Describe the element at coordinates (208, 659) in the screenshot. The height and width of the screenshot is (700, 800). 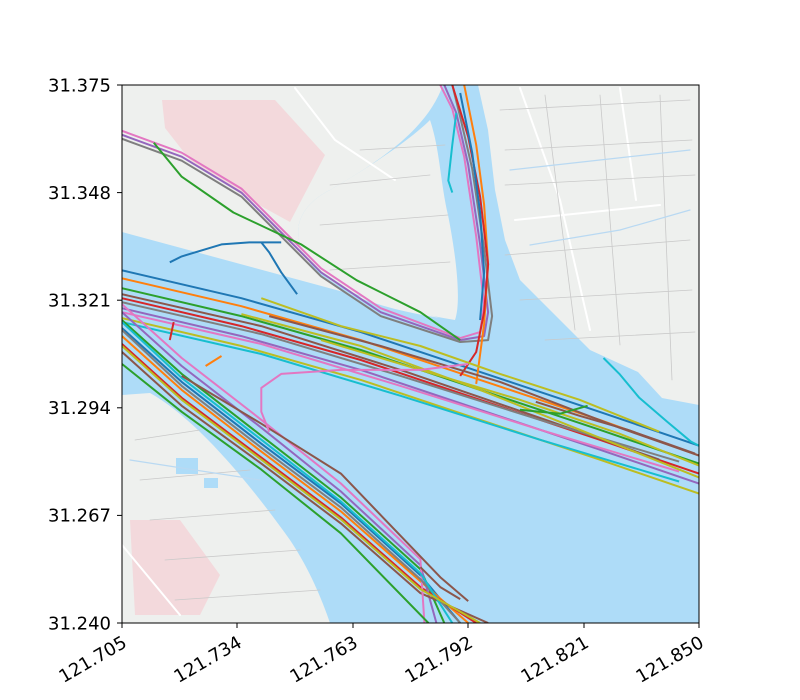
I see `x-tick-label: 121.734` at that location.